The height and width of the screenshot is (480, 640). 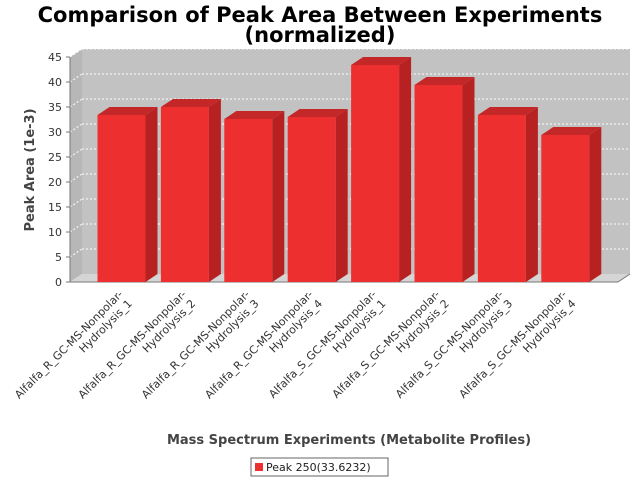 What do you see at coordinates (320, 35) in the screenshot?
I see `chart-title-line-2: (normalized)` at bounding box center [320, 35].